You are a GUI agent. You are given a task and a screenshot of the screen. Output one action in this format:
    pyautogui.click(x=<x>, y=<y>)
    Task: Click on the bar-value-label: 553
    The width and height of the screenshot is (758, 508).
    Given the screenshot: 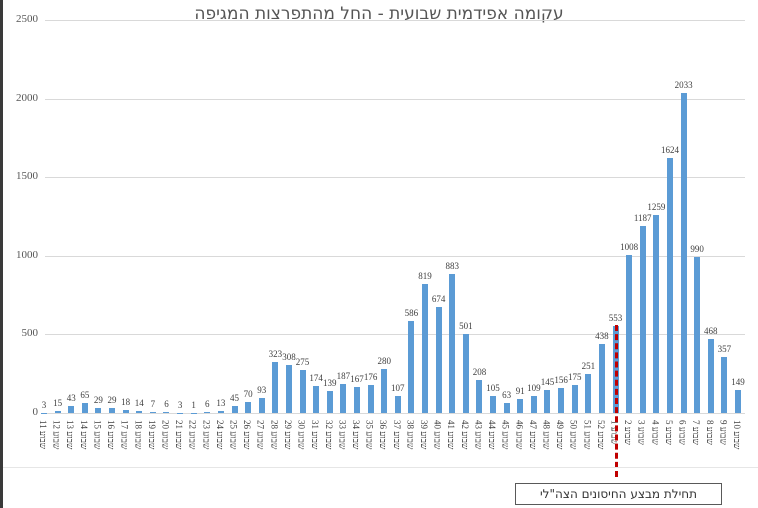 What is the action you would take?
    pyautogui.click(x=615, y=318)
    